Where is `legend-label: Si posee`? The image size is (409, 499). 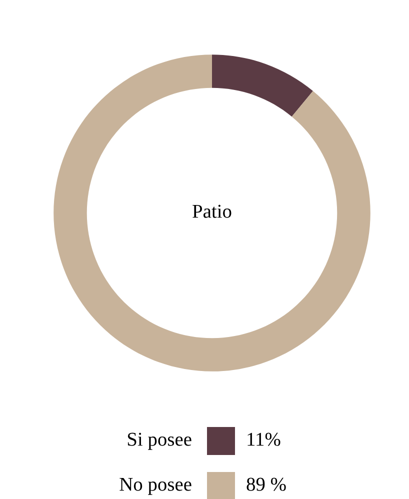 legend-label: Si posee is located at coordinates (160, 441).